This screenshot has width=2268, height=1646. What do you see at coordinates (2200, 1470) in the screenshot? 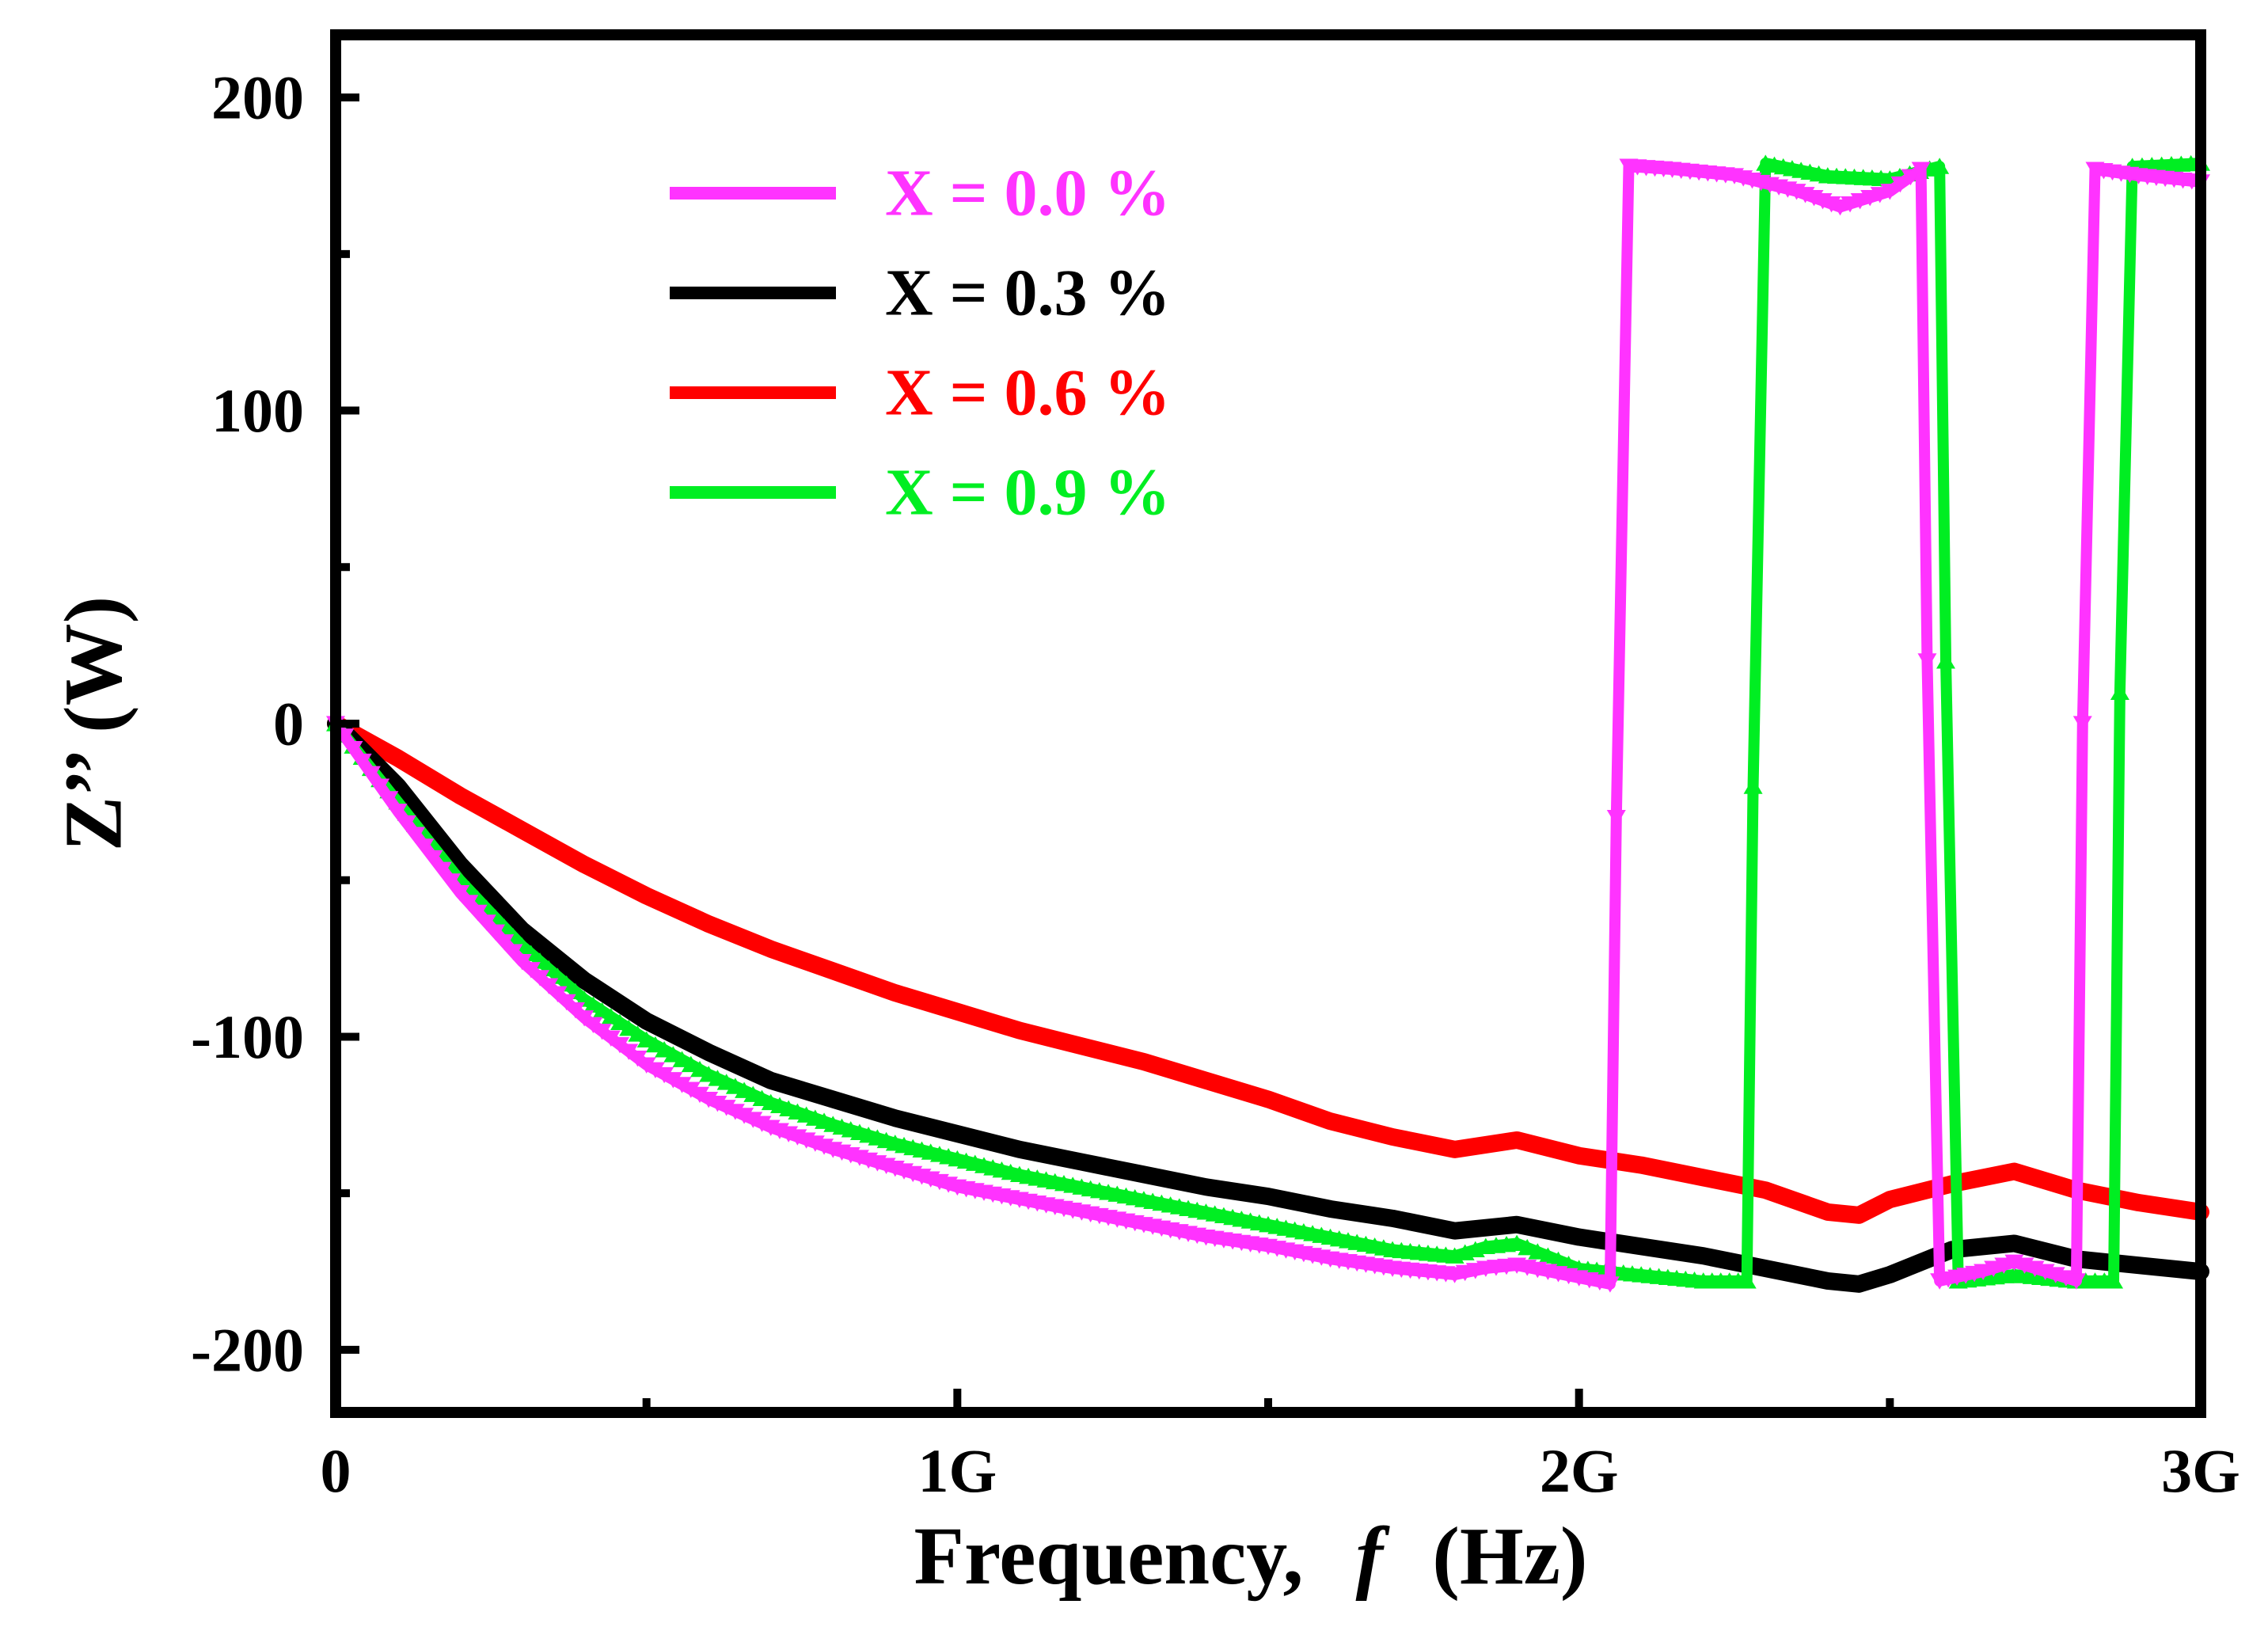
I see `x-tick-label: 3G` at bounding box center [2200, 1470].